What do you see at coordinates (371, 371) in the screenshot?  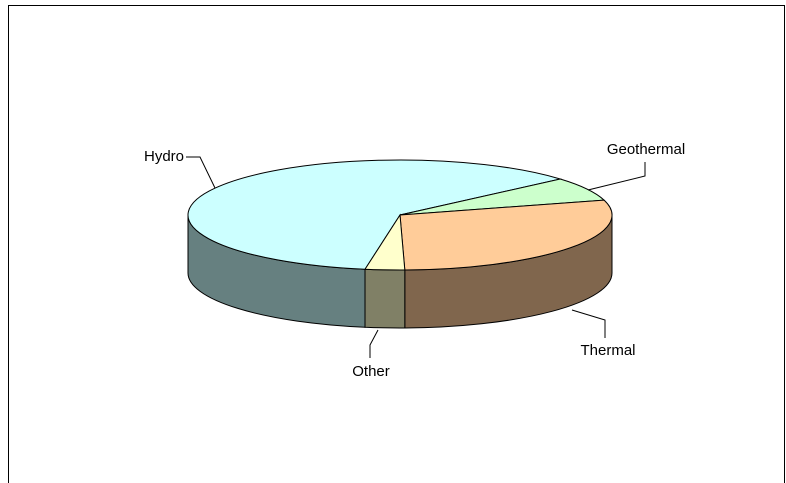 I see `slice-label: Other` at bounding box center [371, 371].